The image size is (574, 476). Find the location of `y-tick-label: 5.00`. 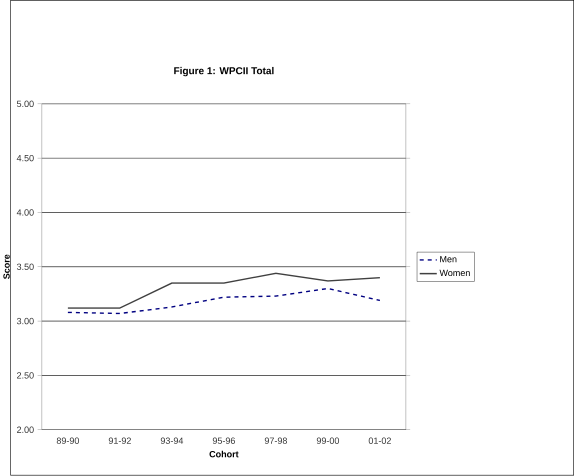

y-tick-label: 5.00 is located at coordinates (25, 104).